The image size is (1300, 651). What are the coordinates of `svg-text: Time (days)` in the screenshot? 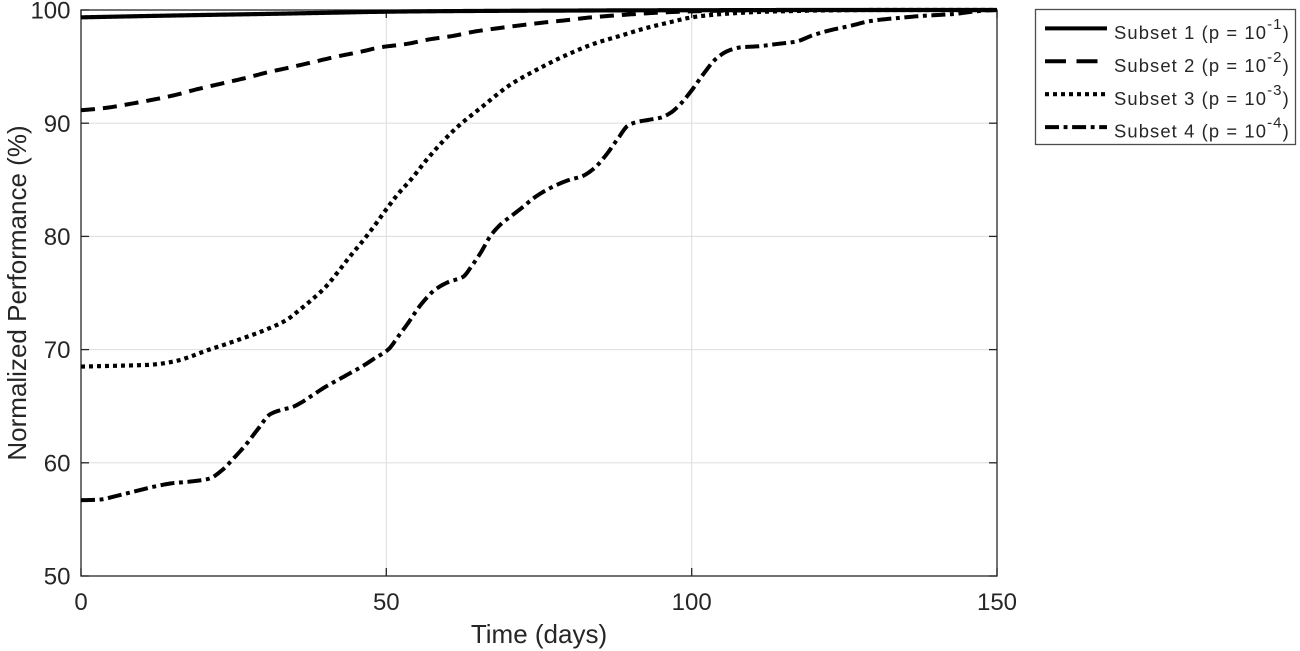 It's located at (539, 634).